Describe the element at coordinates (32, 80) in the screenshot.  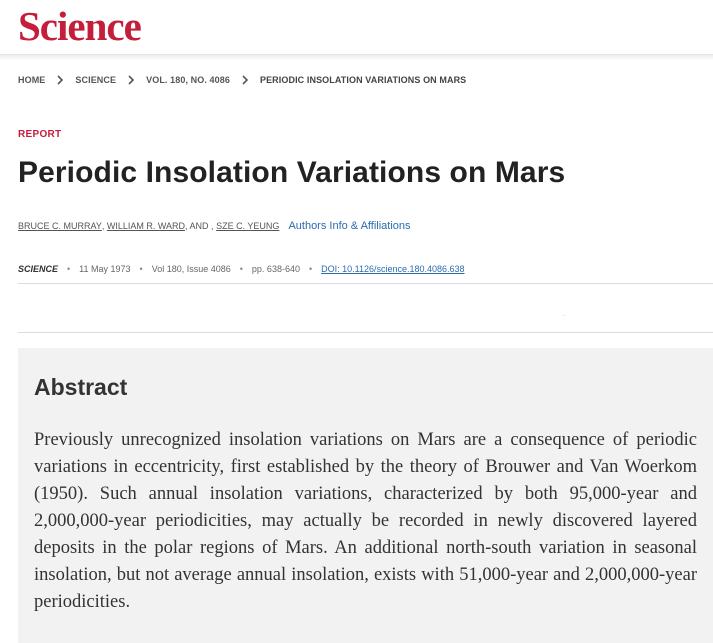
I see `breadcrumb-home: HOME` at that location.